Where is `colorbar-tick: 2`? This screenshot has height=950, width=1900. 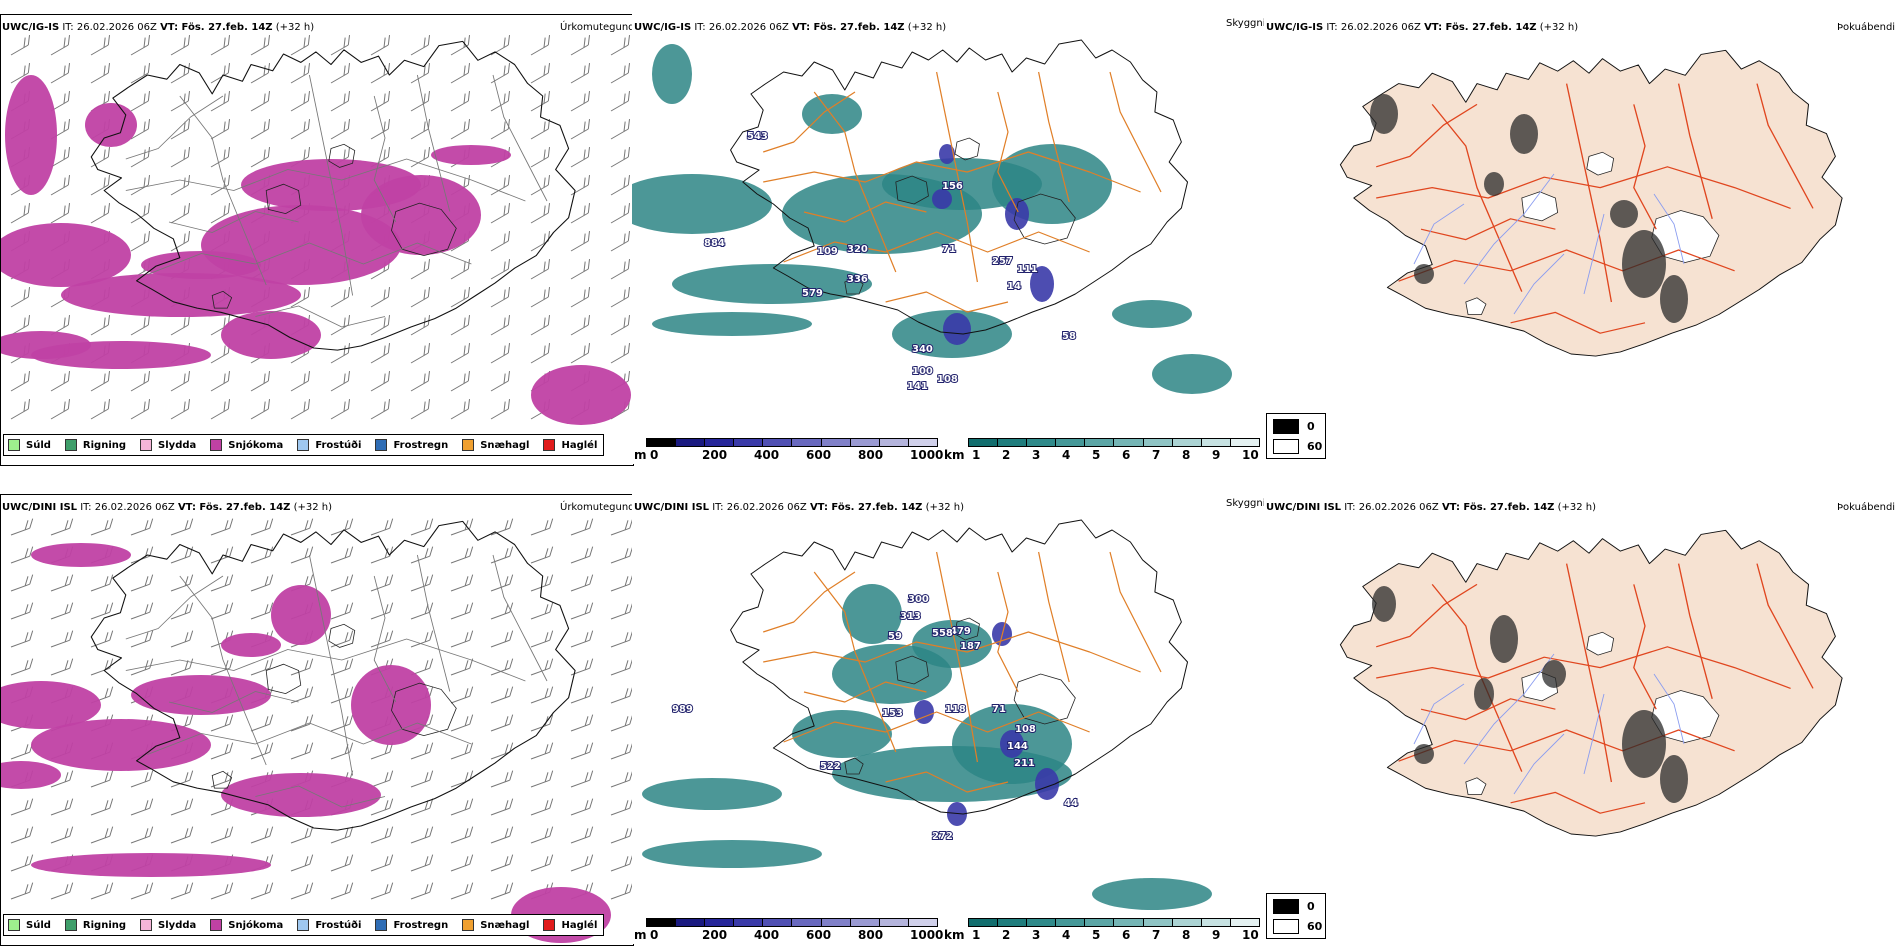 colorbar-tick: 2 is located at coordinates (1006, 935).